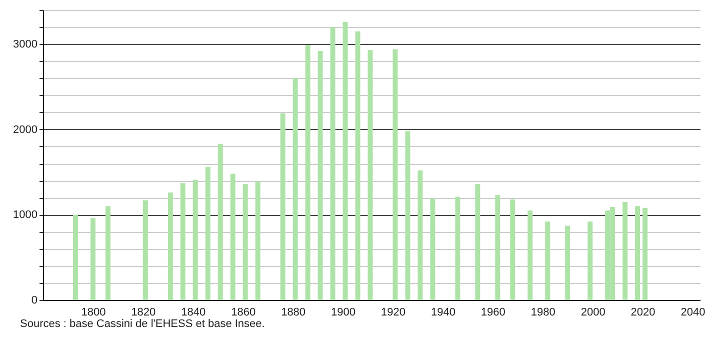 This screenshot has width=710, height=340. I want to click on x-tick-label: 2000, so click(593, 312).